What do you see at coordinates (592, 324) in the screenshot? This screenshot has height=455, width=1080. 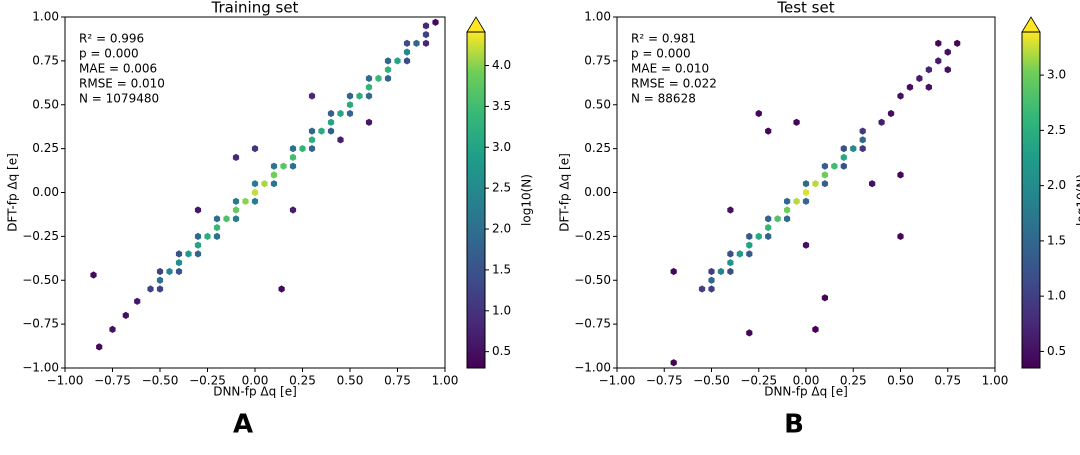 I see `y-tick-label: −0.75` at bounding box center [592, 324].